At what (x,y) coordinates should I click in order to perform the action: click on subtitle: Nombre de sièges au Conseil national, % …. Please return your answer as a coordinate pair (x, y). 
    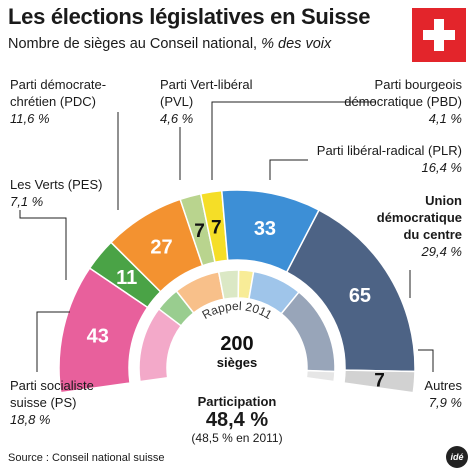
    Looking at the image, I should click on (170, 44).